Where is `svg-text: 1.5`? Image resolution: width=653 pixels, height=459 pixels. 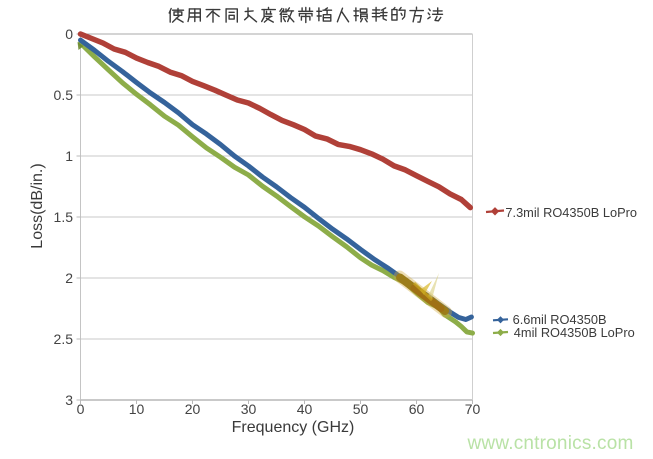 svg-text: 1.5 is located at coordinates (64, 217).